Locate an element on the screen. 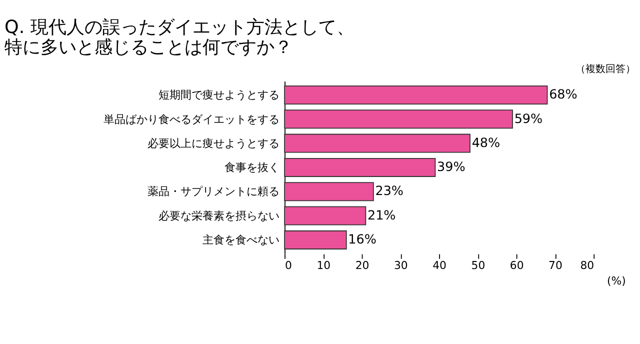  y-tick-label: 食事を抜く is located at coordinates (252, 167).